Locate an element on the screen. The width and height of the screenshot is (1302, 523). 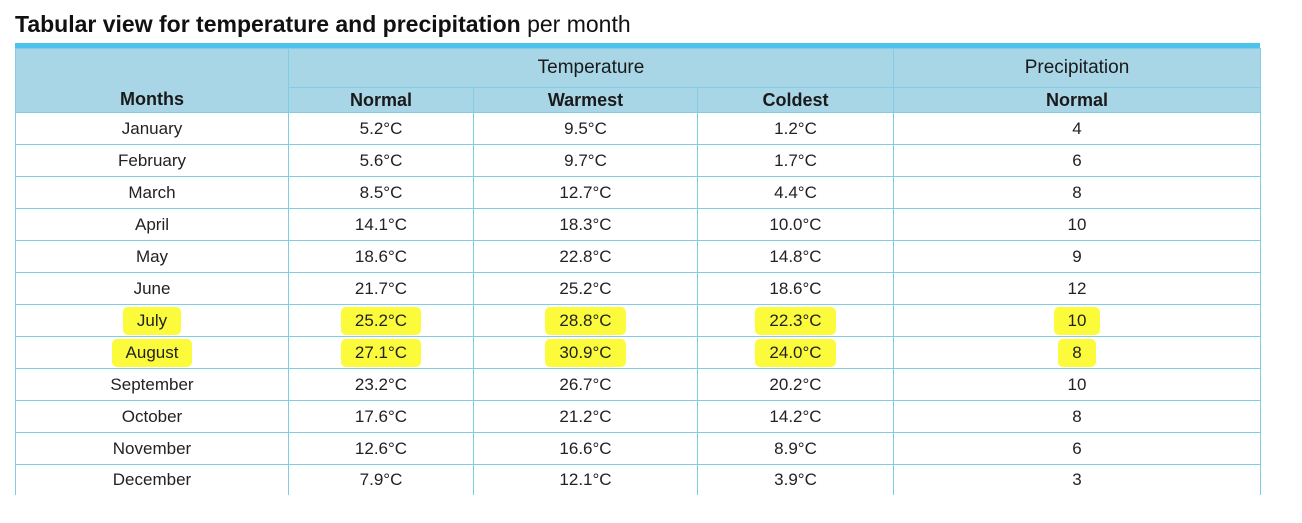
precip-cell-text: 10 is located at coordinates (1077, 320).